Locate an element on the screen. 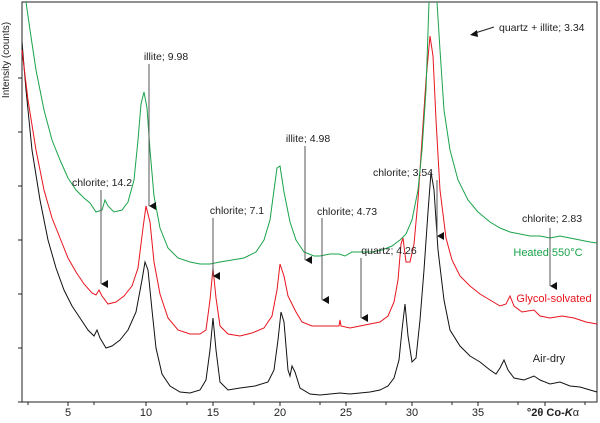 The image size is (600, 423). annotation-illite-9-98: illite; 9.98 is located at coordinates (166, 130).